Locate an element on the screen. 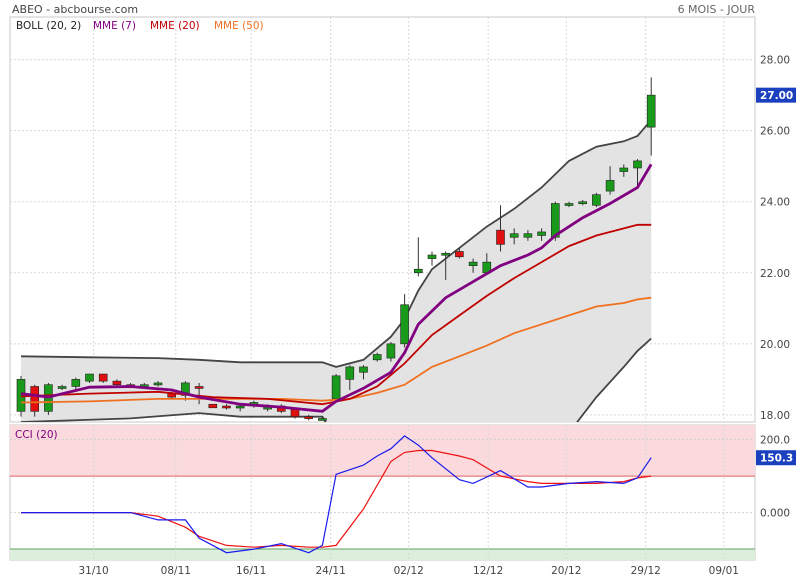 The height and width of the screenshot is (584, 800). date-tick-label: 29/12 is located at coordinates (646, 571).